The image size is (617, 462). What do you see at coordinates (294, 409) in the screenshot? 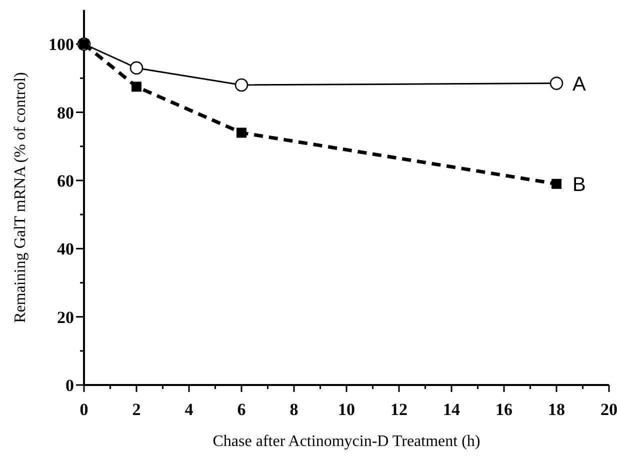
I see `x-tick-label: 8` at bounding box center [294, 409].